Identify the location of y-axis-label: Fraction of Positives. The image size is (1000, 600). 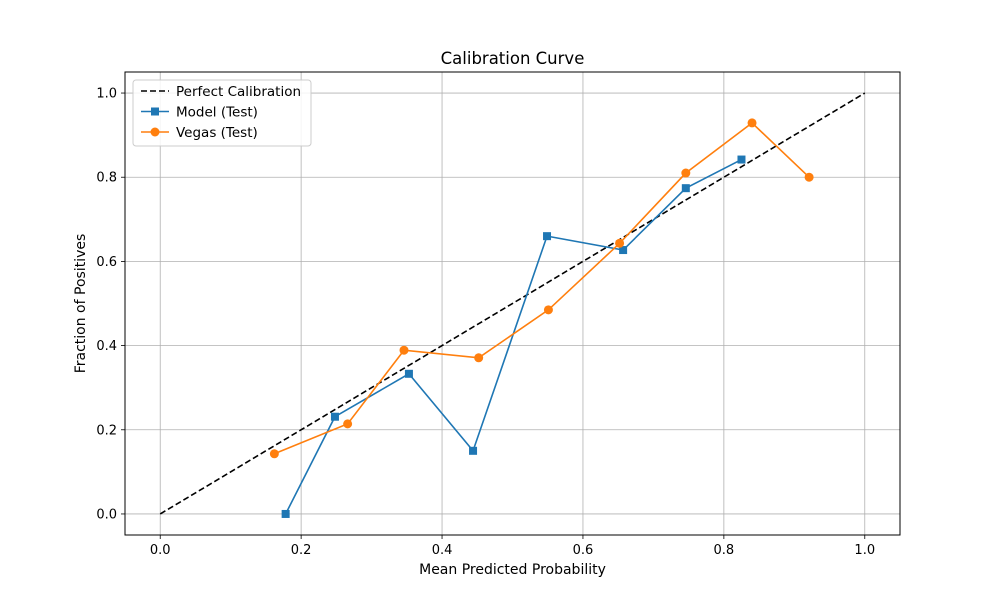
(81, 304).